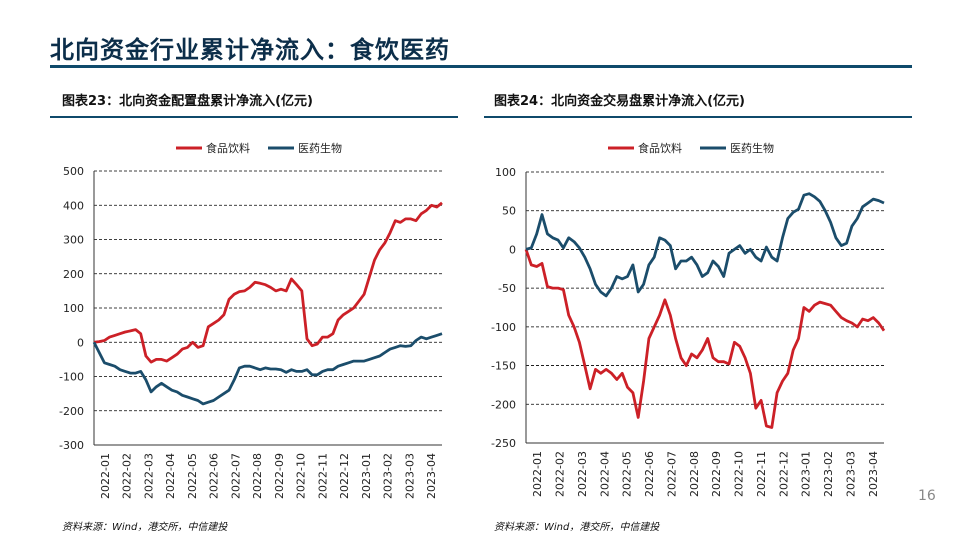 This screenshot has height=540, width=960. What do you see at coordinates (267, 369) in the screenshot?
I see `left-series-line-pharma` at bounding box center [267, 369].